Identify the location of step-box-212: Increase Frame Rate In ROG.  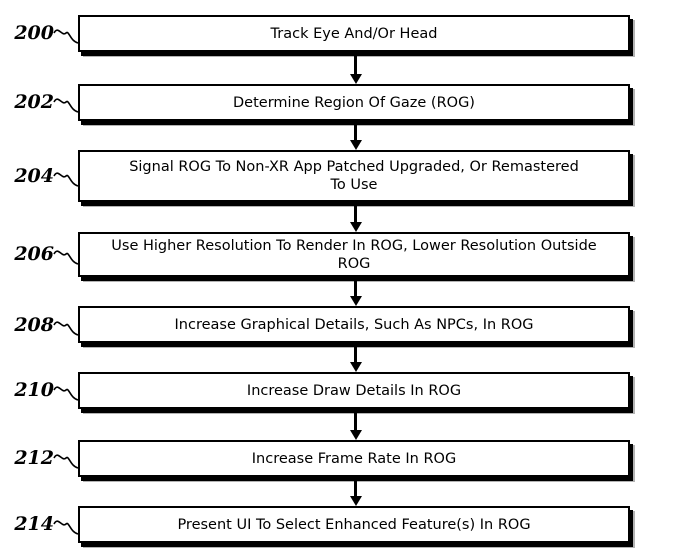
(354, 458).